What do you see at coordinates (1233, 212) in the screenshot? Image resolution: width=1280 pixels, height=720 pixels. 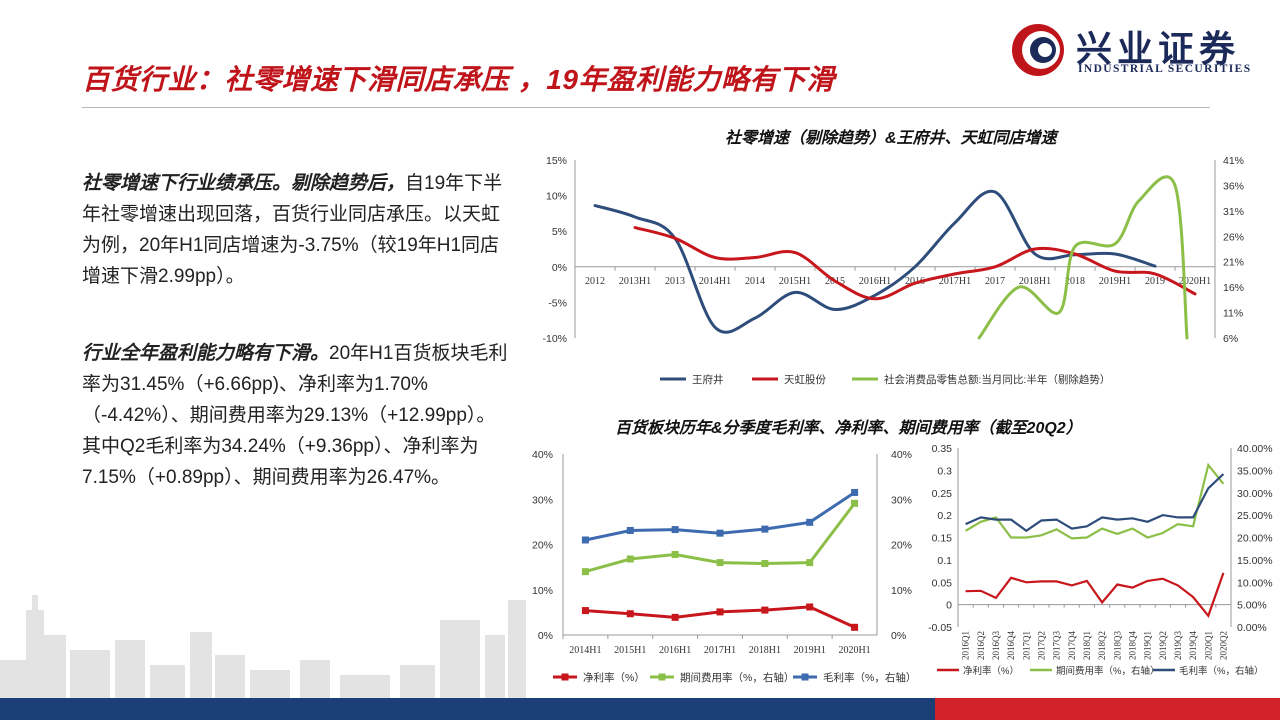 I see `y-tick-label-right: 31%` at bounding box center [1233, 212].